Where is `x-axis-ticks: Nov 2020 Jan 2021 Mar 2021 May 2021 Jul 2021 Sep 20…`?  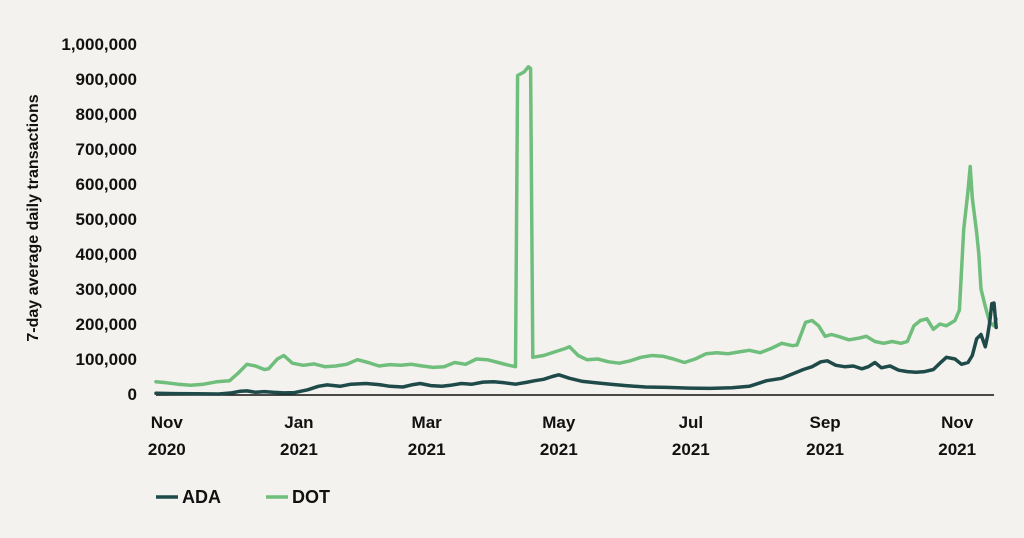 x-axis-ticks: Nov 2020 Jan 2021 Mar 2021 May 2021 Jul 2021 Sep 20… is located at coordinates (562, 436).